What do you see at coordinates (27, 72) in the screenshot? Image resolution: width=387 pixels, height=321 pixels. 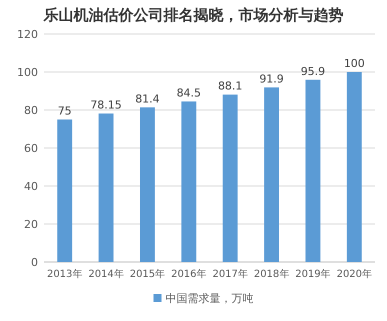 I see `y-tick-label: 100` at bounding box center [27, 72].